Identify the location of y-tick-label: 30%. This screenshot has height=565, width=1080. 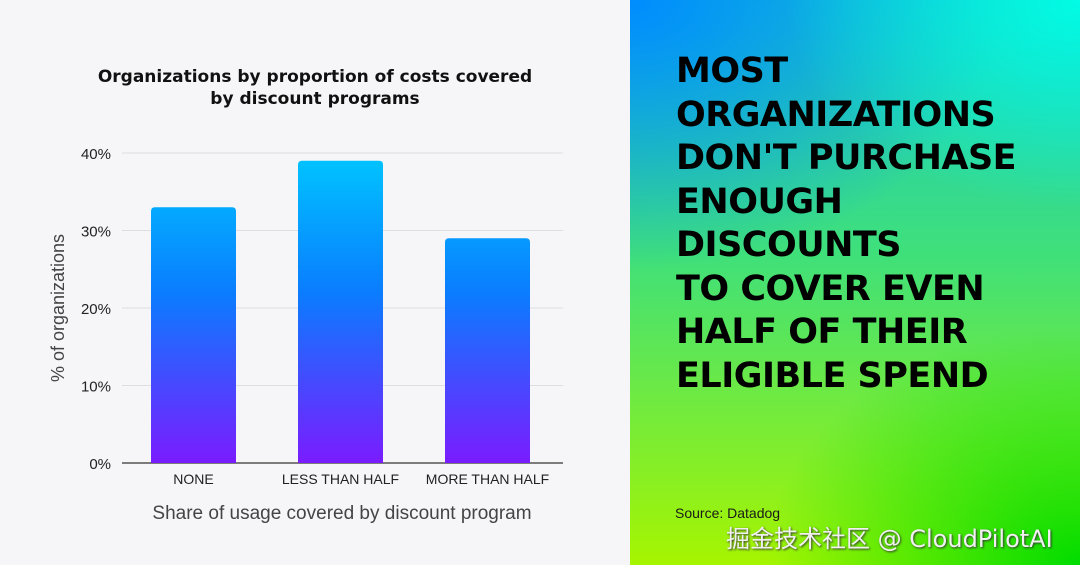
(96, 232).